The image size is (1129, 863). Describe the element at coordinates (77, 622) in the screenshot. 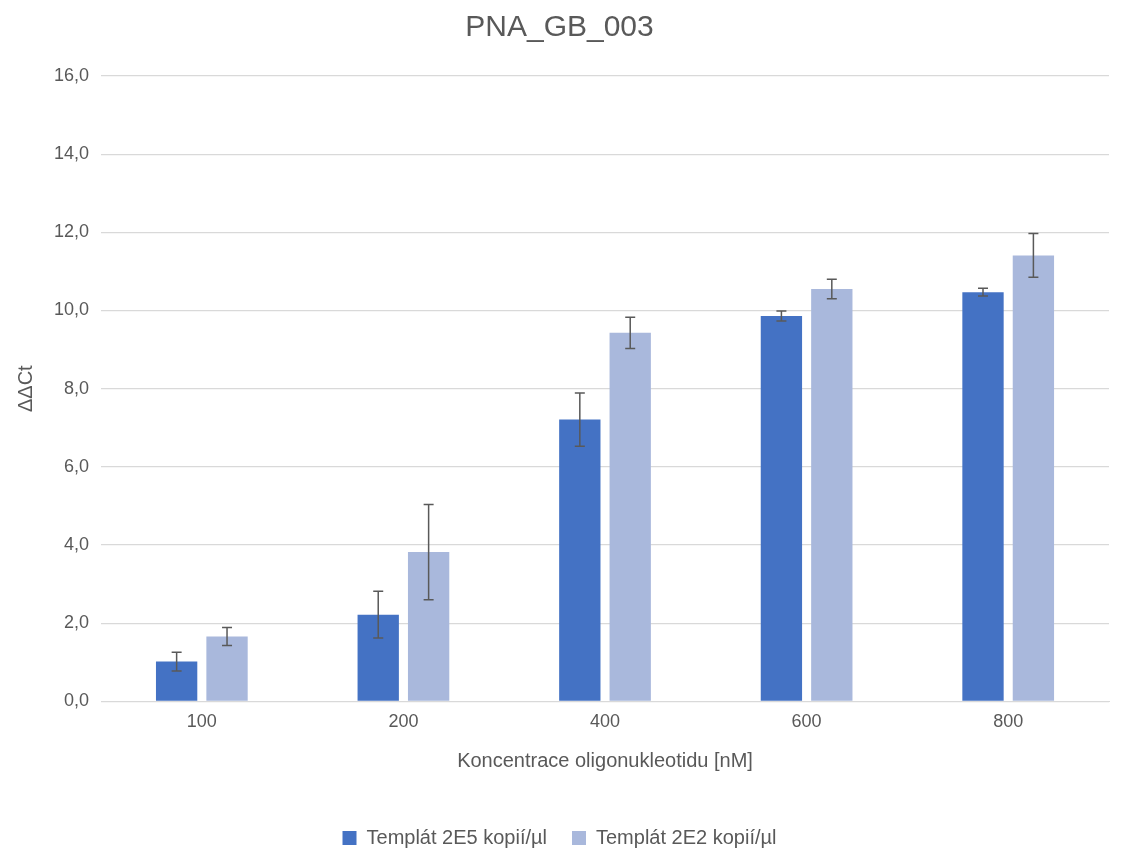

I see `y-tick-label: 2,0` at that location.